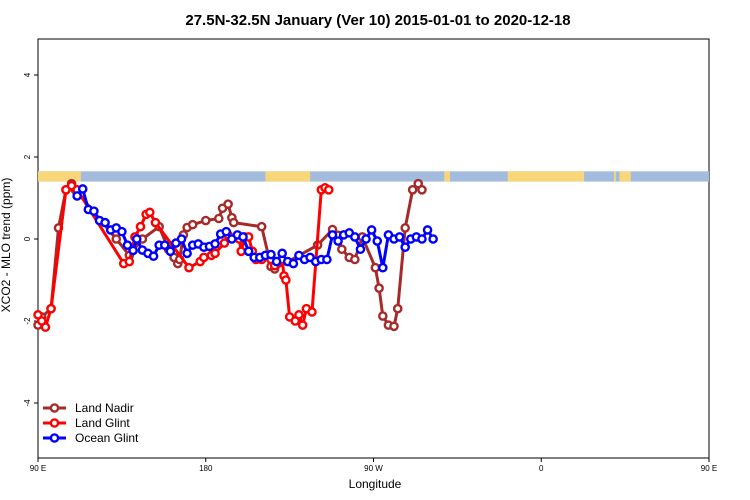  I want to click on y-axis: -4 -2 0 2 4, so click(30, 239).